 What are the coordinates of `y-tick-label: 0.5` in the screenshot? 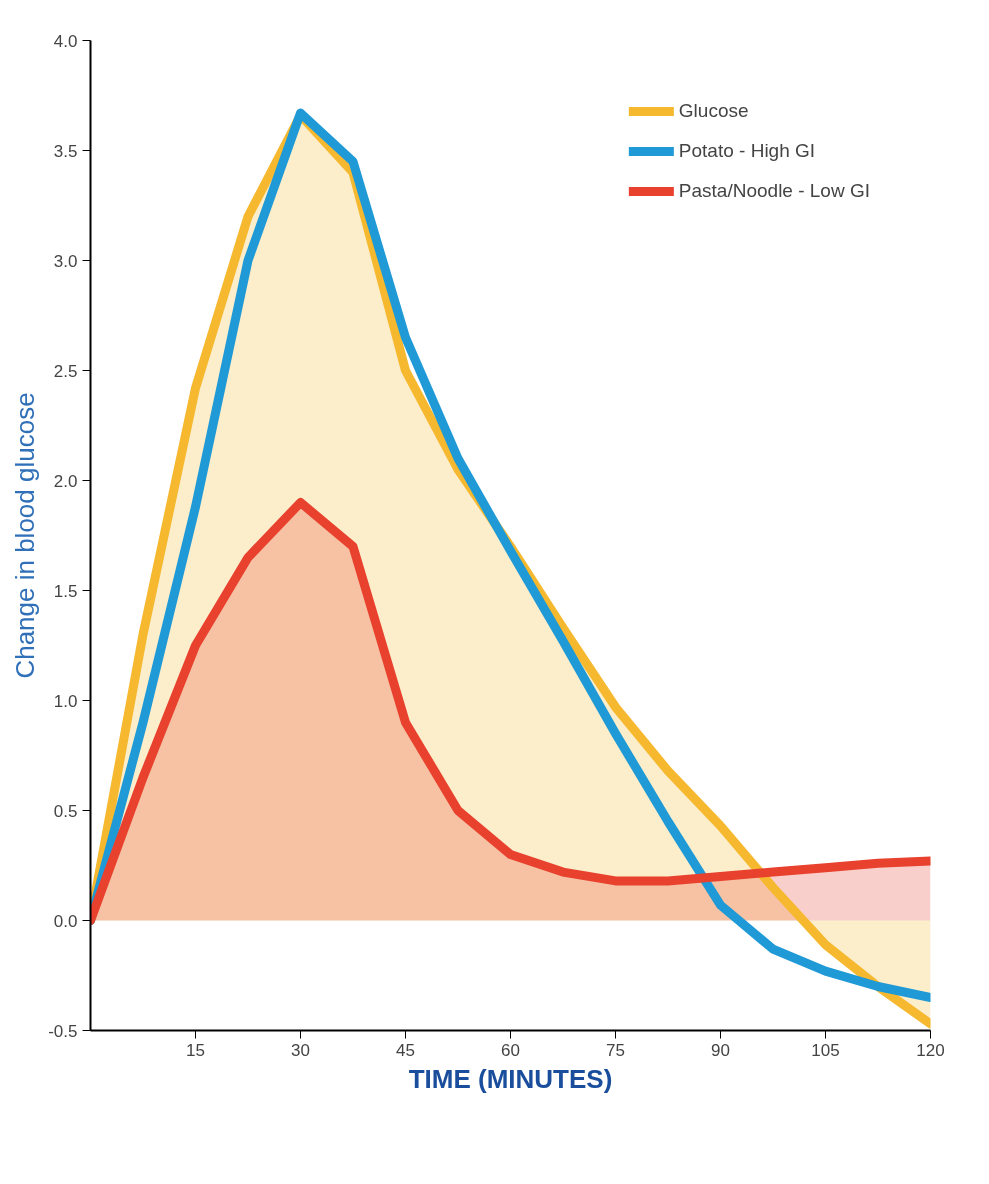 It's located at (65, 811).